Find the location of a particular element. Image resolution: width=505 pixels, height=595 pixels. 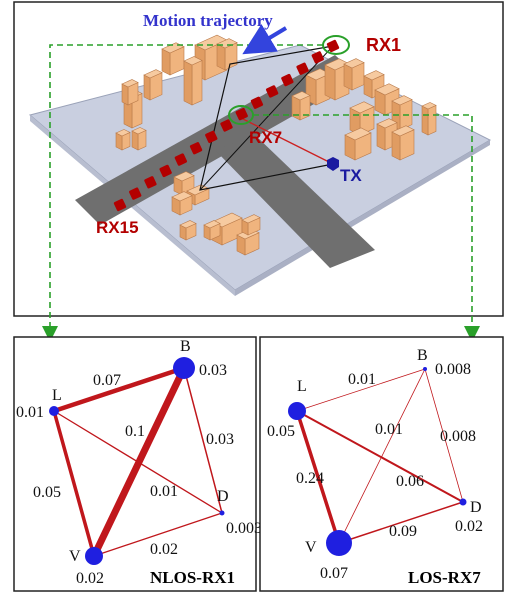

node-value-D: 0.02 is located at coordinates (469, 526).